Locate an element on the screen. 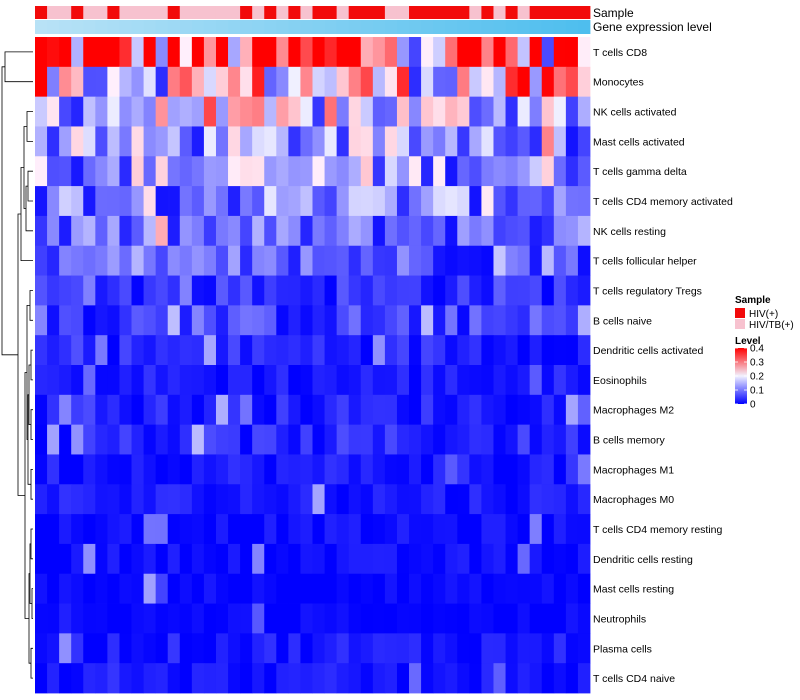  dendrogram-branch is located at coordinates (31, 424).